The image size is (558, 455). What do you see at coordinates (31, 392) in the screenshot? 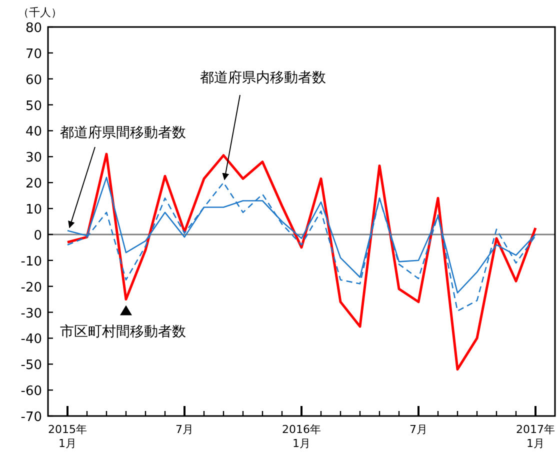
I see `y-tick-label: -60` at bounding box center [31, 392].